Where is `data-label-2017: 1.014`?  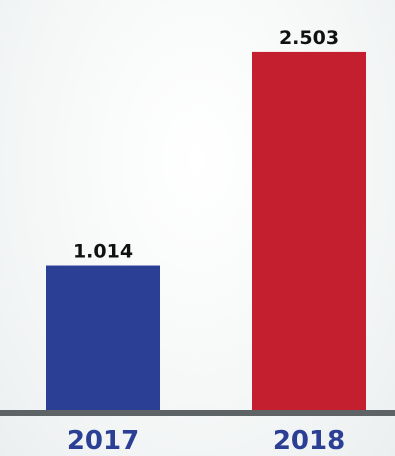 data-label-2017: 1.014 is located at coordinates (103, 252).